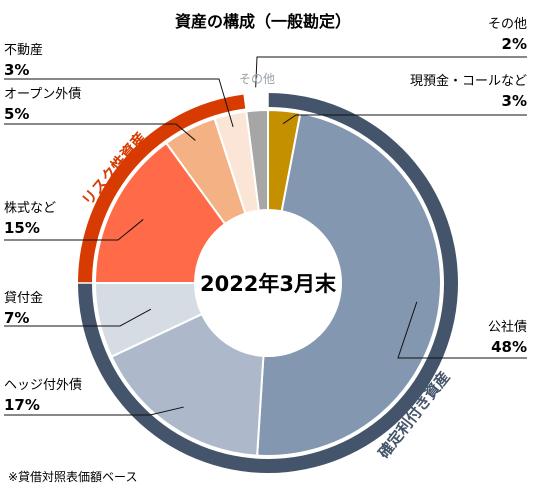 The height and width of the screenshot is (491, 535). Describe the element at coordinates (162, 188) in the screenshot. I see `ring-risk-assets` at that location.